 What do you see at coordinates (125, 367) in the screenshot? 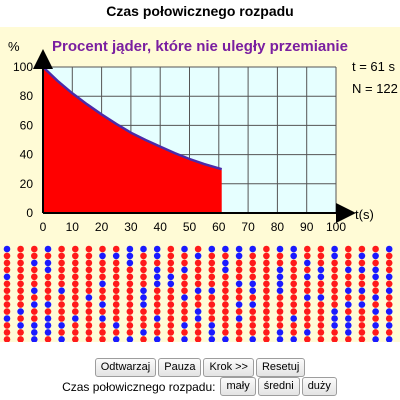
I see `play-button: Odtwarzaj` at bounding box center [125, 367].